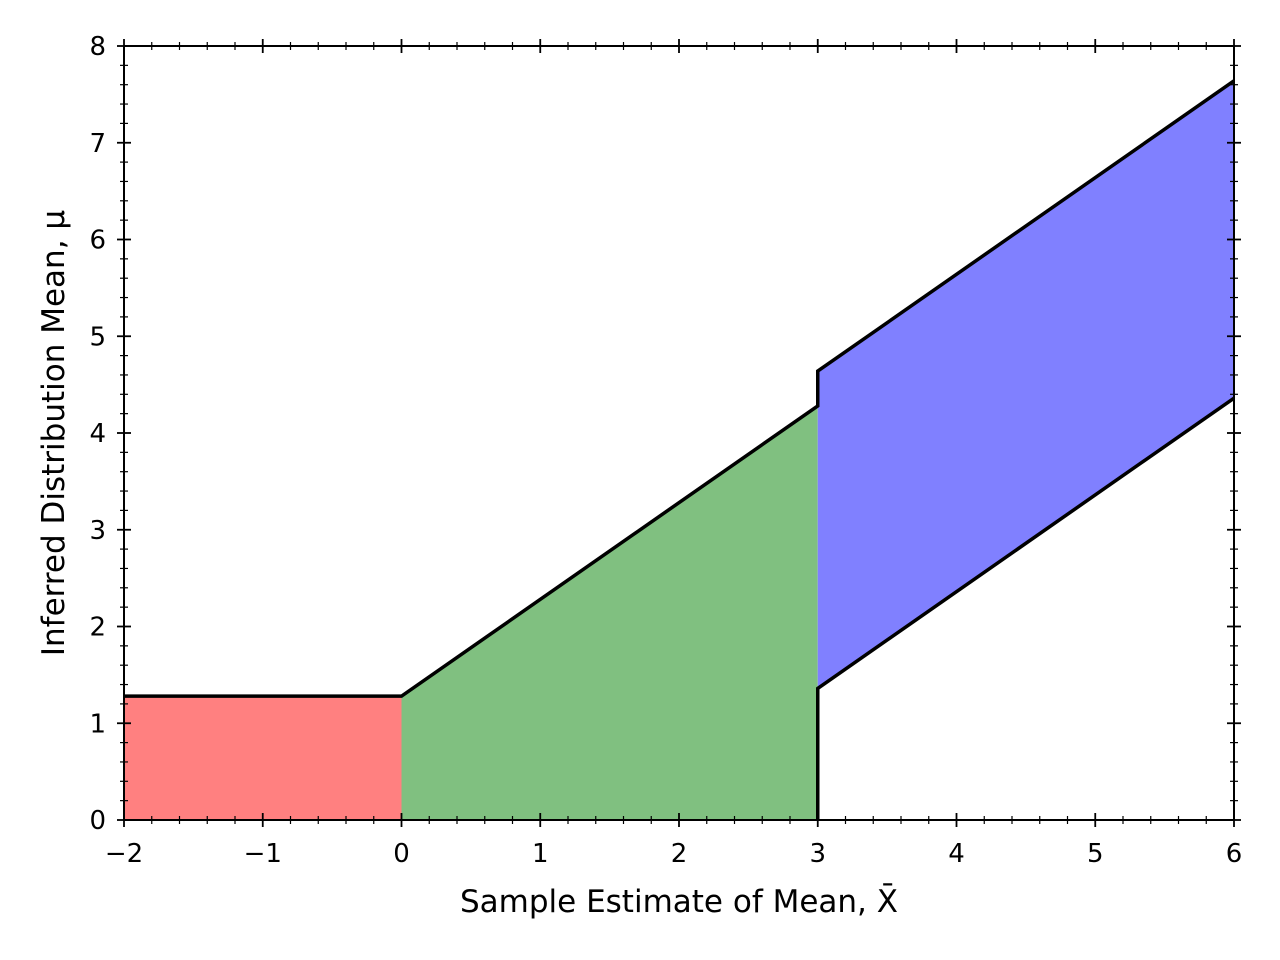  What do you see at coordinates (679, 854) in the screenshot?
I see `x-tick-label: 2` at bounding box center [679, 854].